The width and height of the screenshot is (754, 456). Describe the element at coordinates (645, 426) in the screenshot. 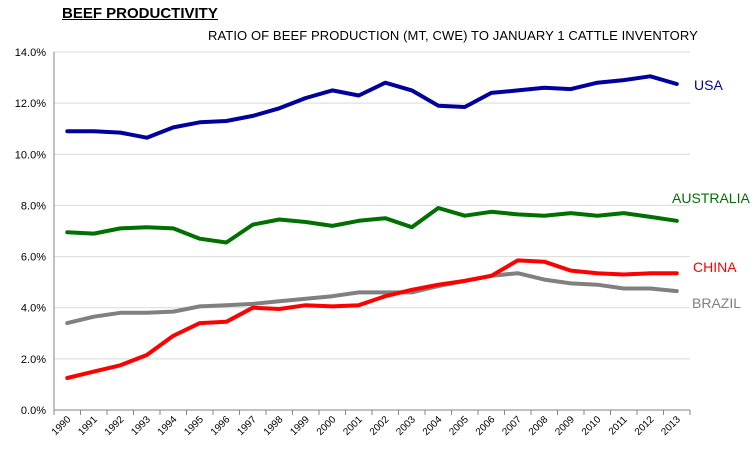

I see `x-tick-label: 2012` at that location.